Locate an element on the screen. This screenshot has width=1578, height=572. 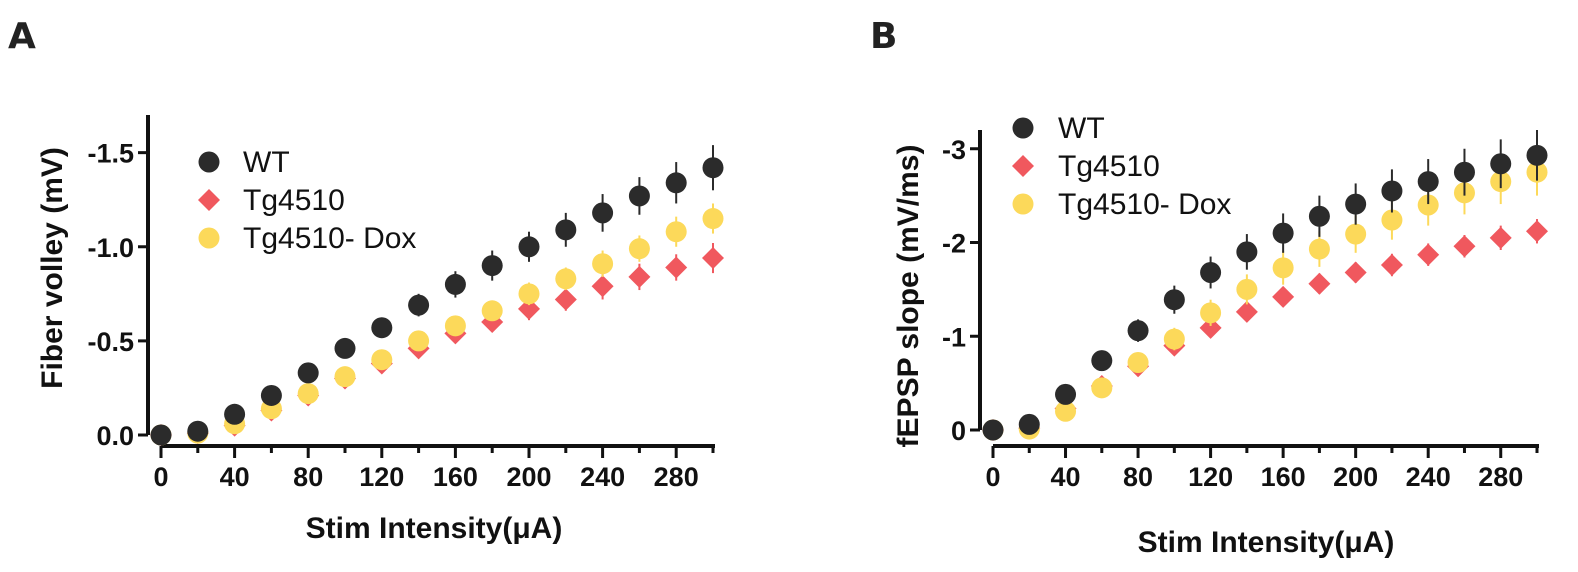
panel-b-letter: B is located at coordinates (883, 36).